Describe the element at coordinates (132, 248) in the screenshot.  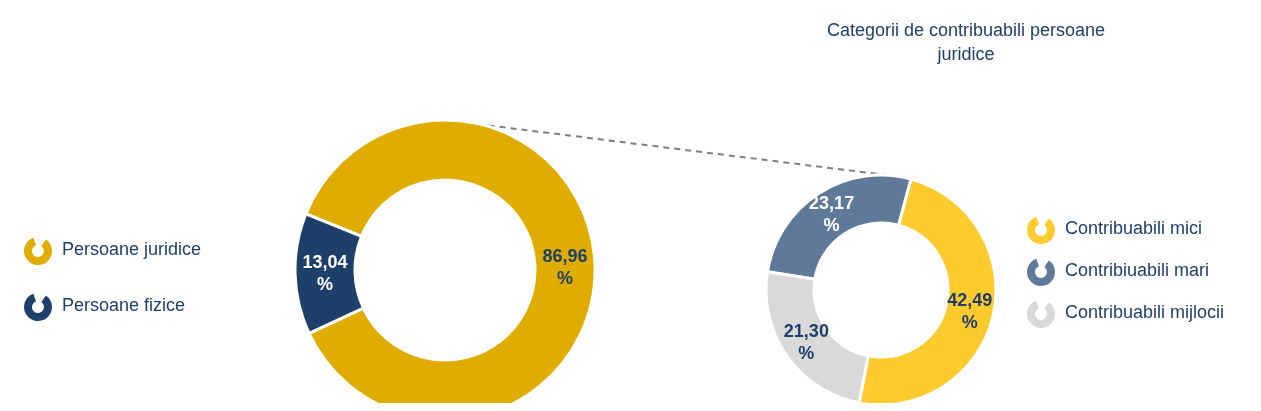
I see `legend-label: Persoane juridice` at that location.